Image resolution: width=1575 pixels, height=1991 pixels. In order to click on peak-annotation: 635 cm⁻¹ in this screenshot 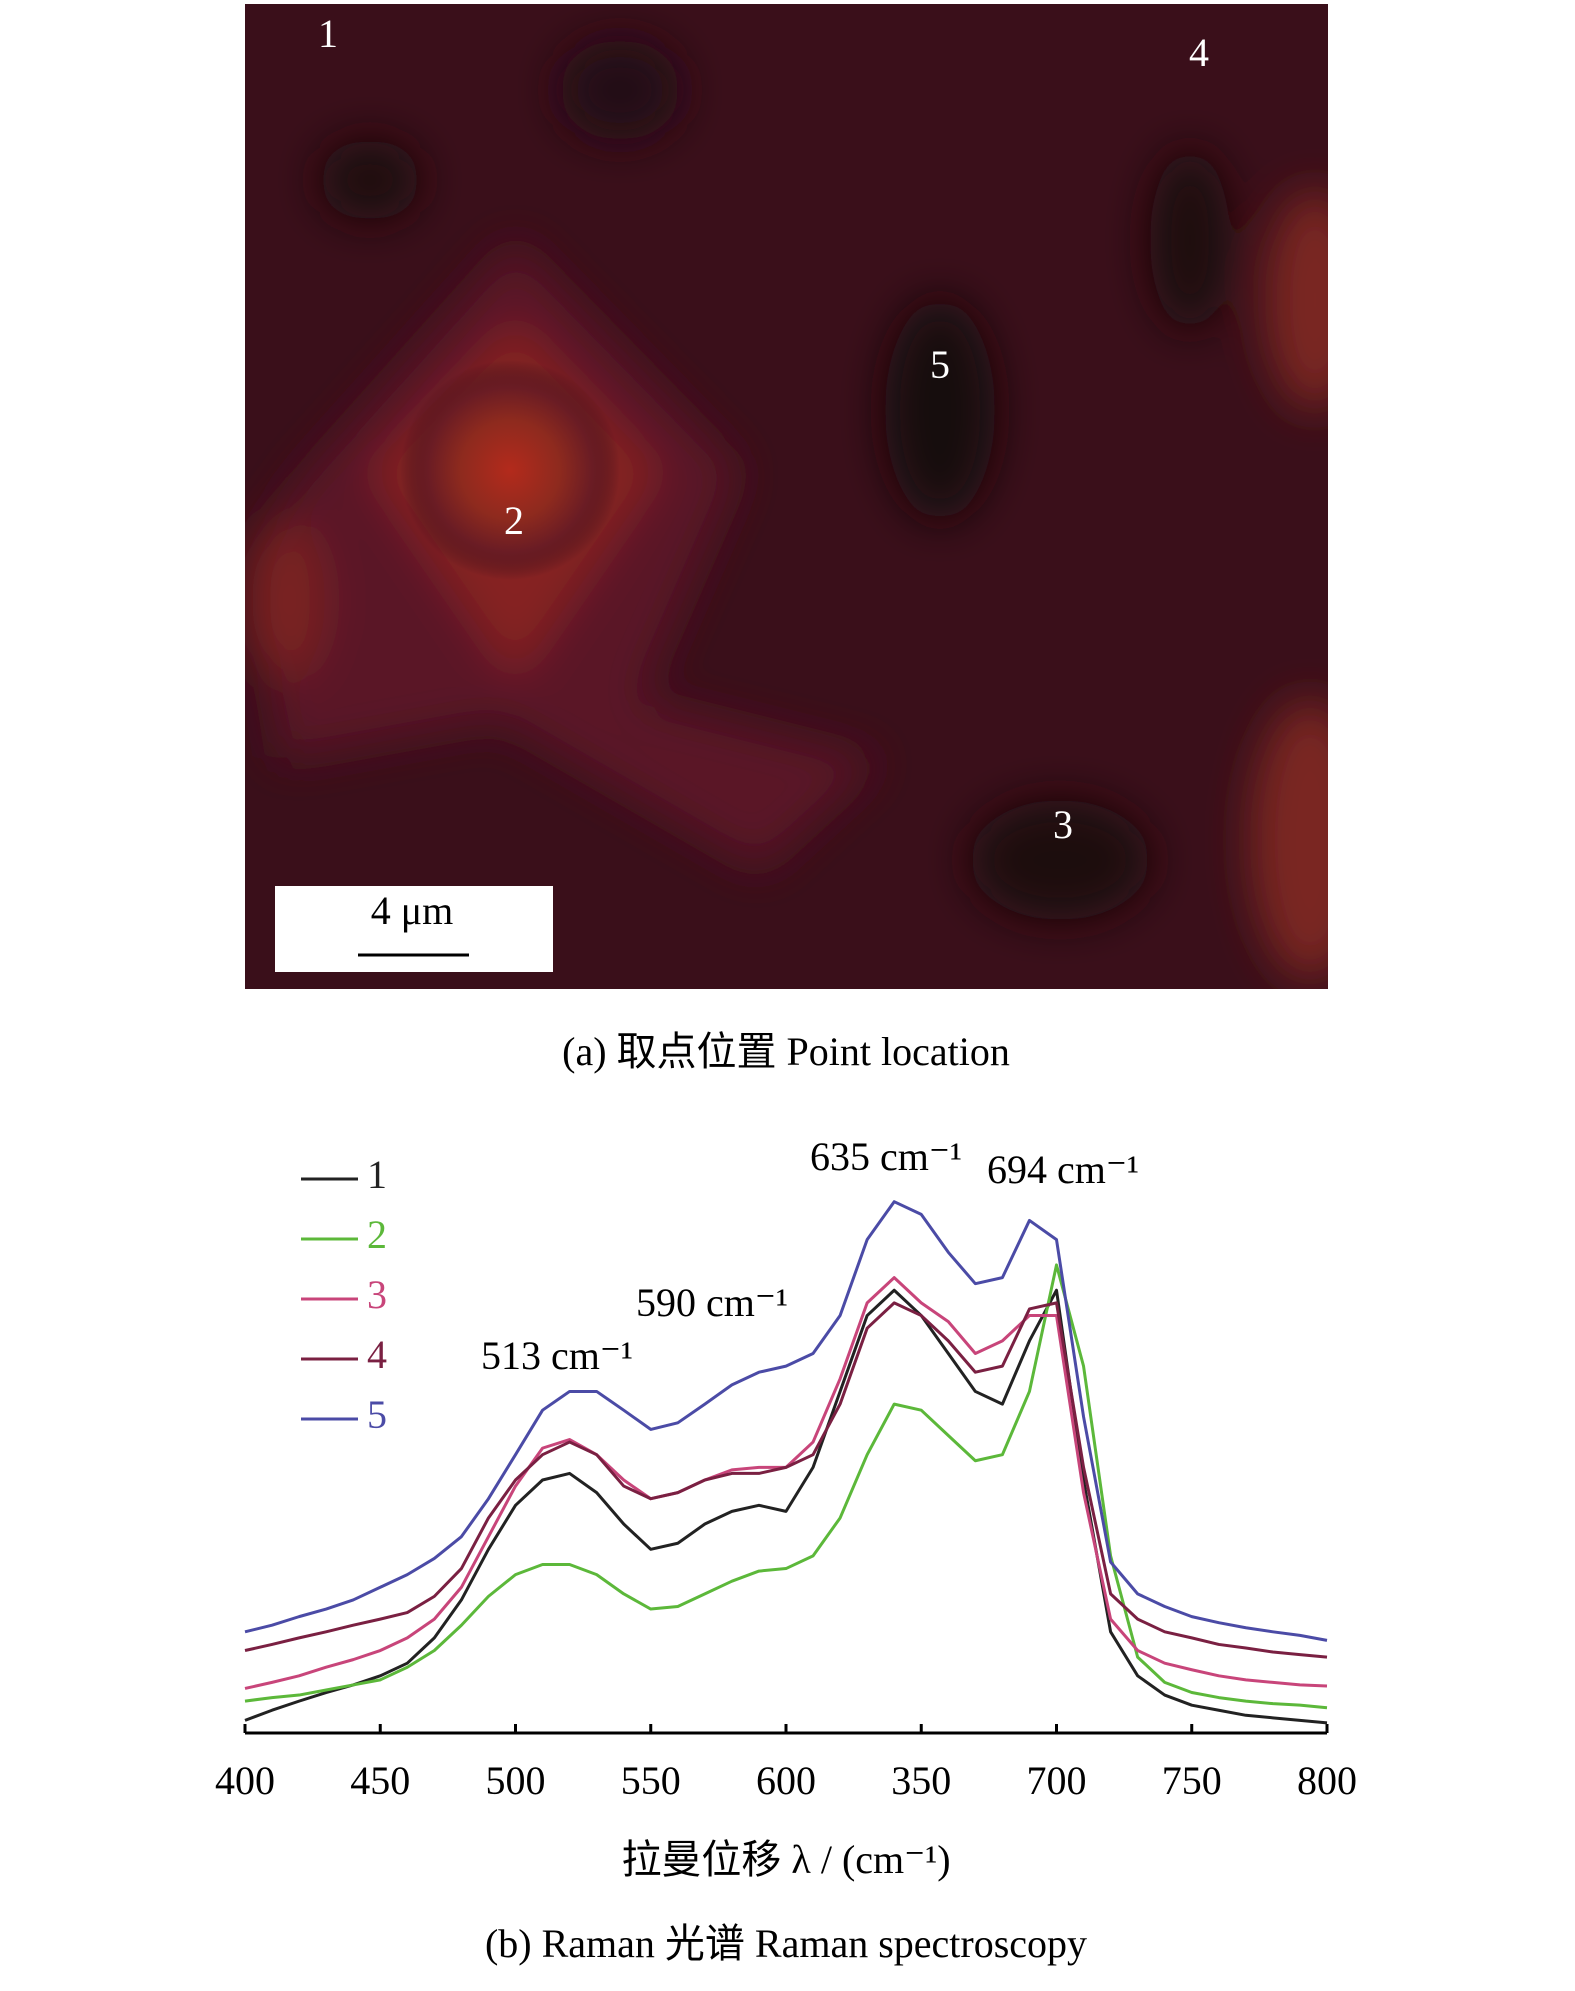, I will do `click(886, 1156)`.